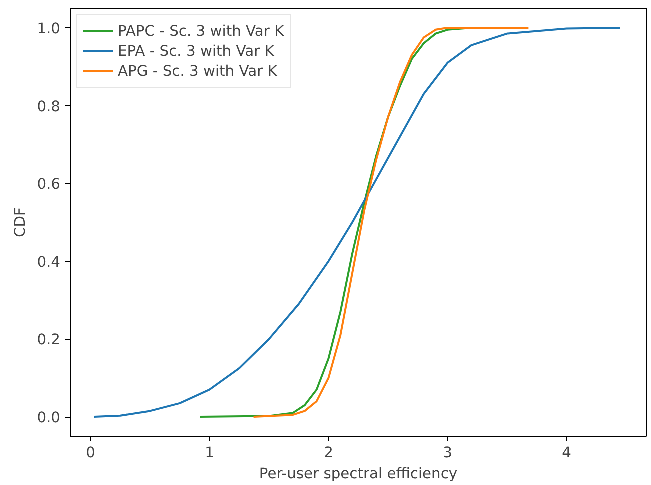  I want to click on y-tick-label: 0.6, so click(49, 185).